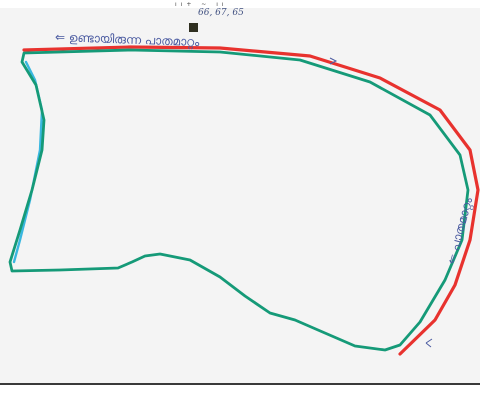 The height and width of the screenshot is (394, 480). What do you see at coordinates (240, 389) in the screenshot?
I see `bottom-margin` at bounding box center [240, 389].